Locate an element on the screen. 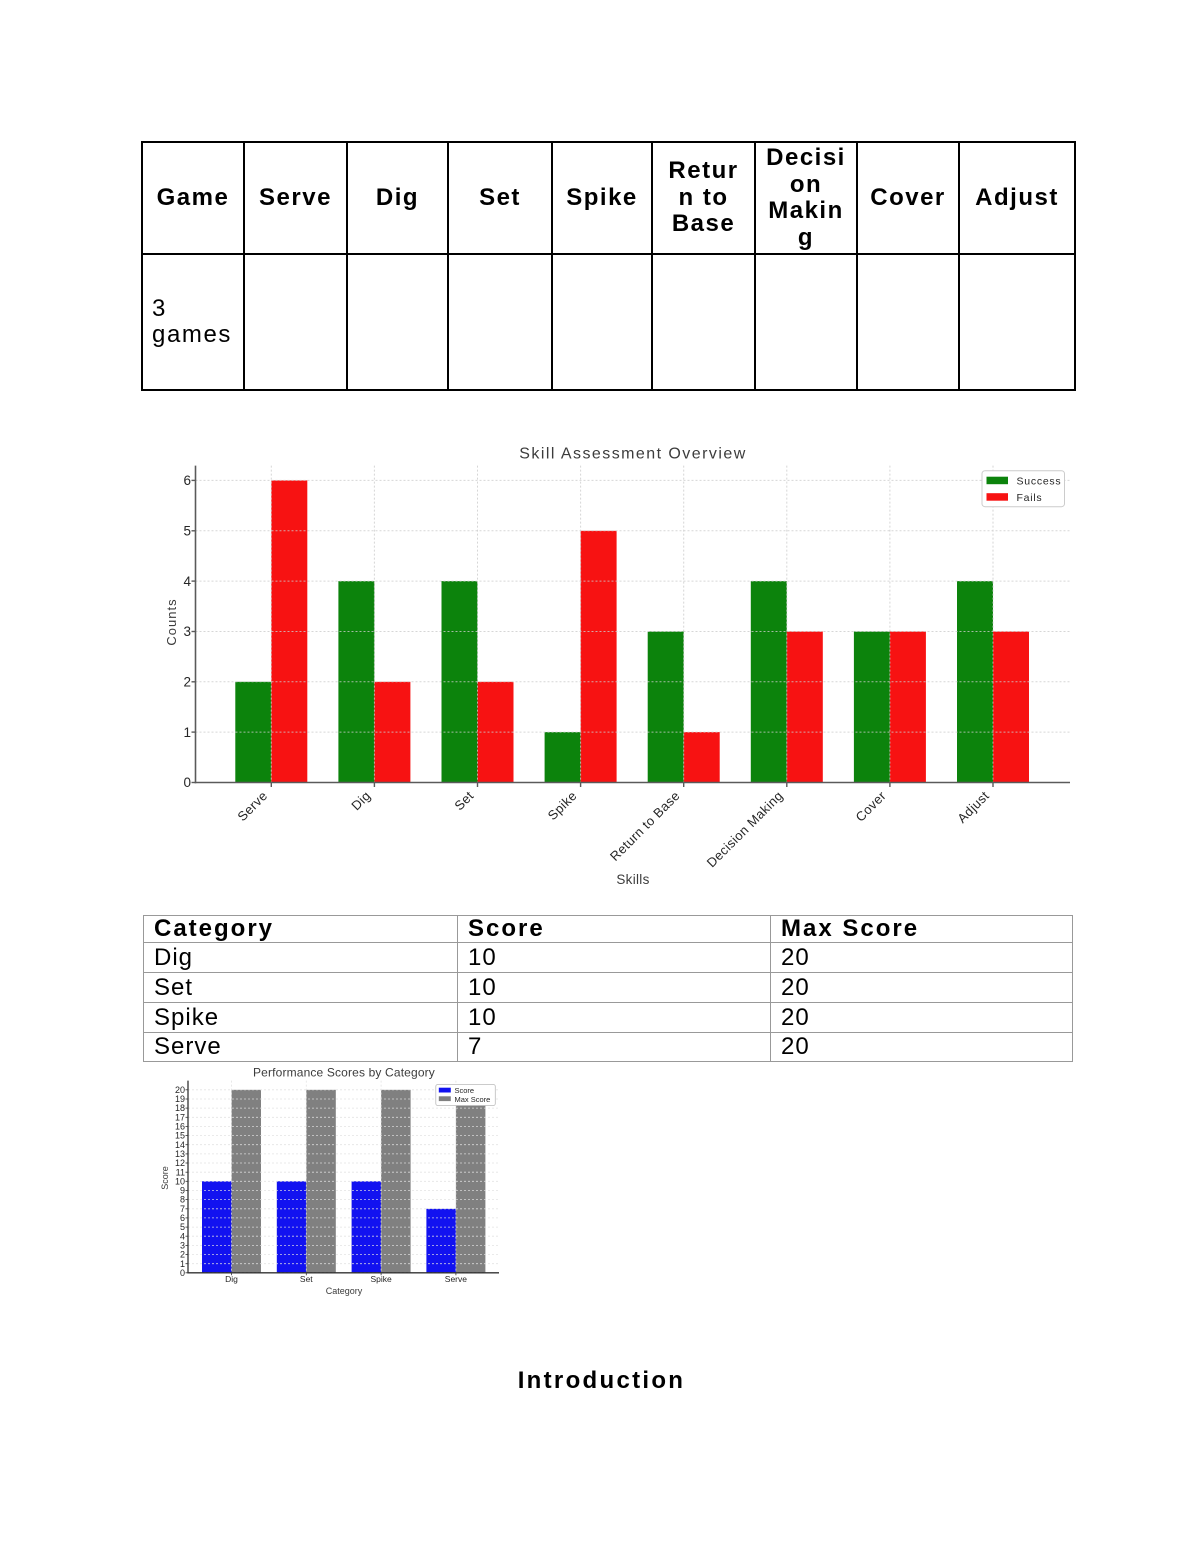 The height and width of the screenshot is (1553, 1200). svg-text: 9 is located at coordinates (182, 1191).